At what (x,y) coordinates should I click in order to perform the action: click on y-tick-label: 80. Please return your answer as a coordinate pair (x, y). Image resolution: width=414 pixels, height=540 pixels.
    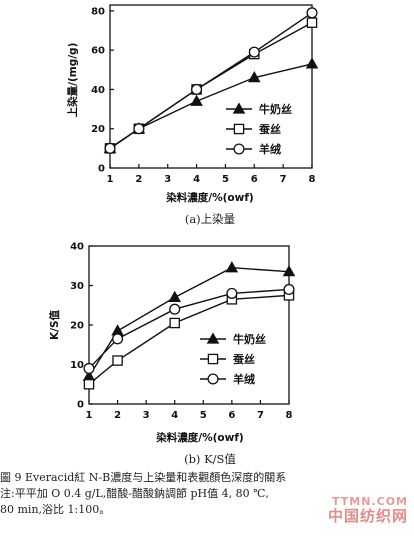
    Looking at the image, I should click on (98, 11).